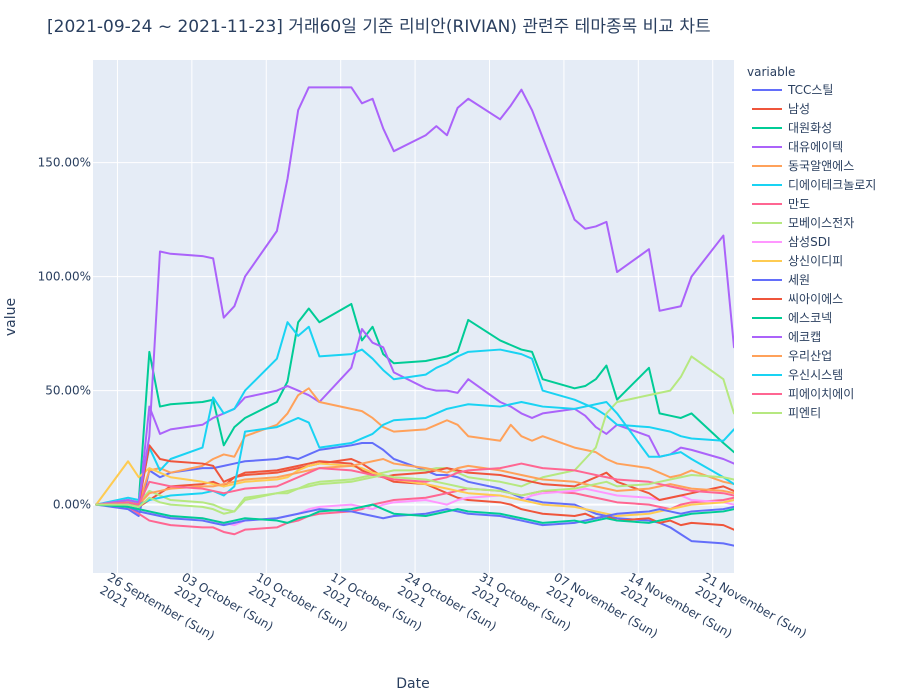  Describe the element at coordinates (821, 166) in the screenshot. I see `legend-label: 동국알앤에스` at that location.